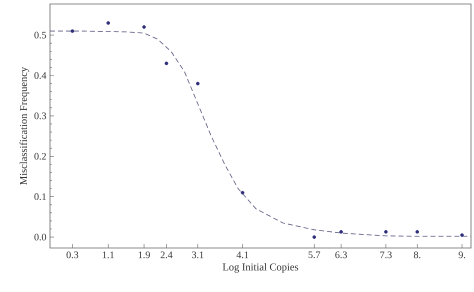  I want to click on y-axis-title: Misclassification Frequency, so click(25, 125).